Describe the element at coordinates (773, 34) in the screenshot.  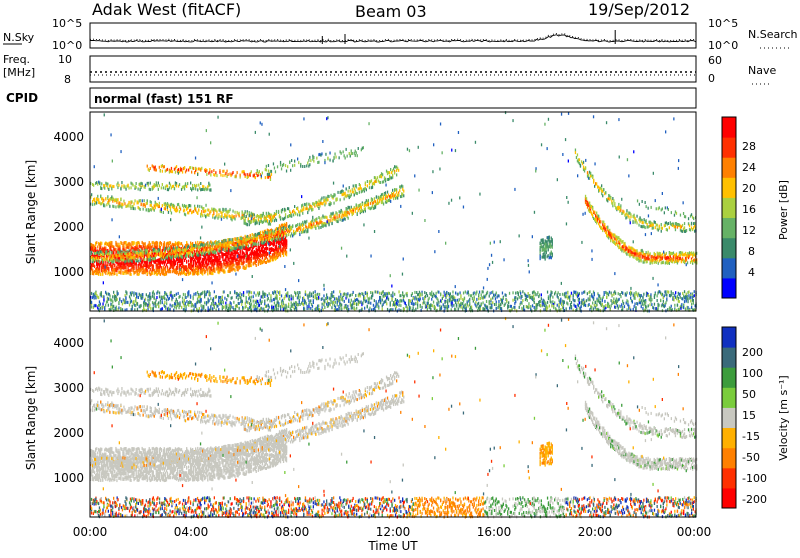
I see `noise-right-label: N.Search` at that location.